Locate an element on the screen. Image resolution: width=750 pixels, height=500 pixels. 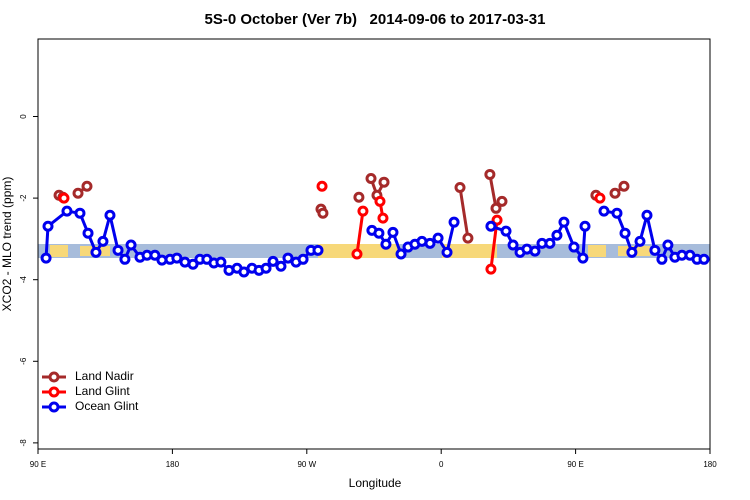
x-tick-label: 0 is located at coordinates (441, 464).